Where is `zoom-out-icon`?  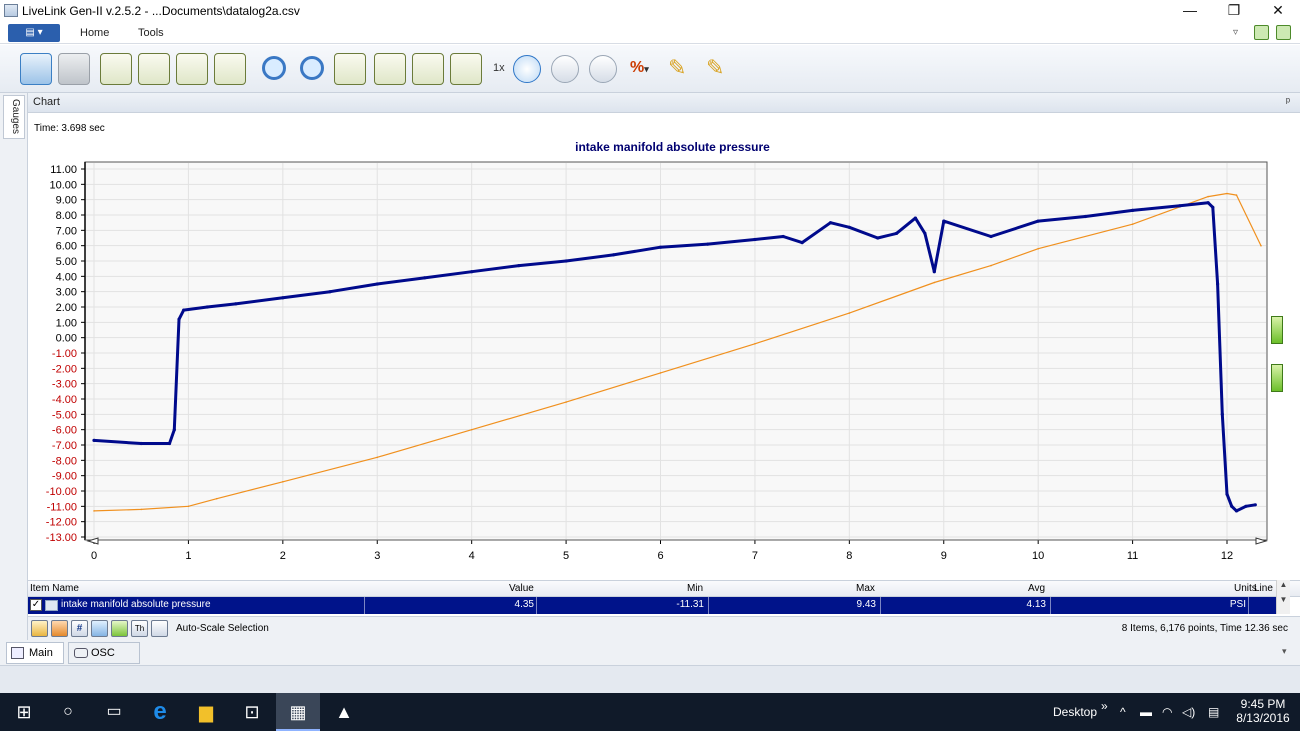 zoom-out-icon is located at coordinates (274, 68).